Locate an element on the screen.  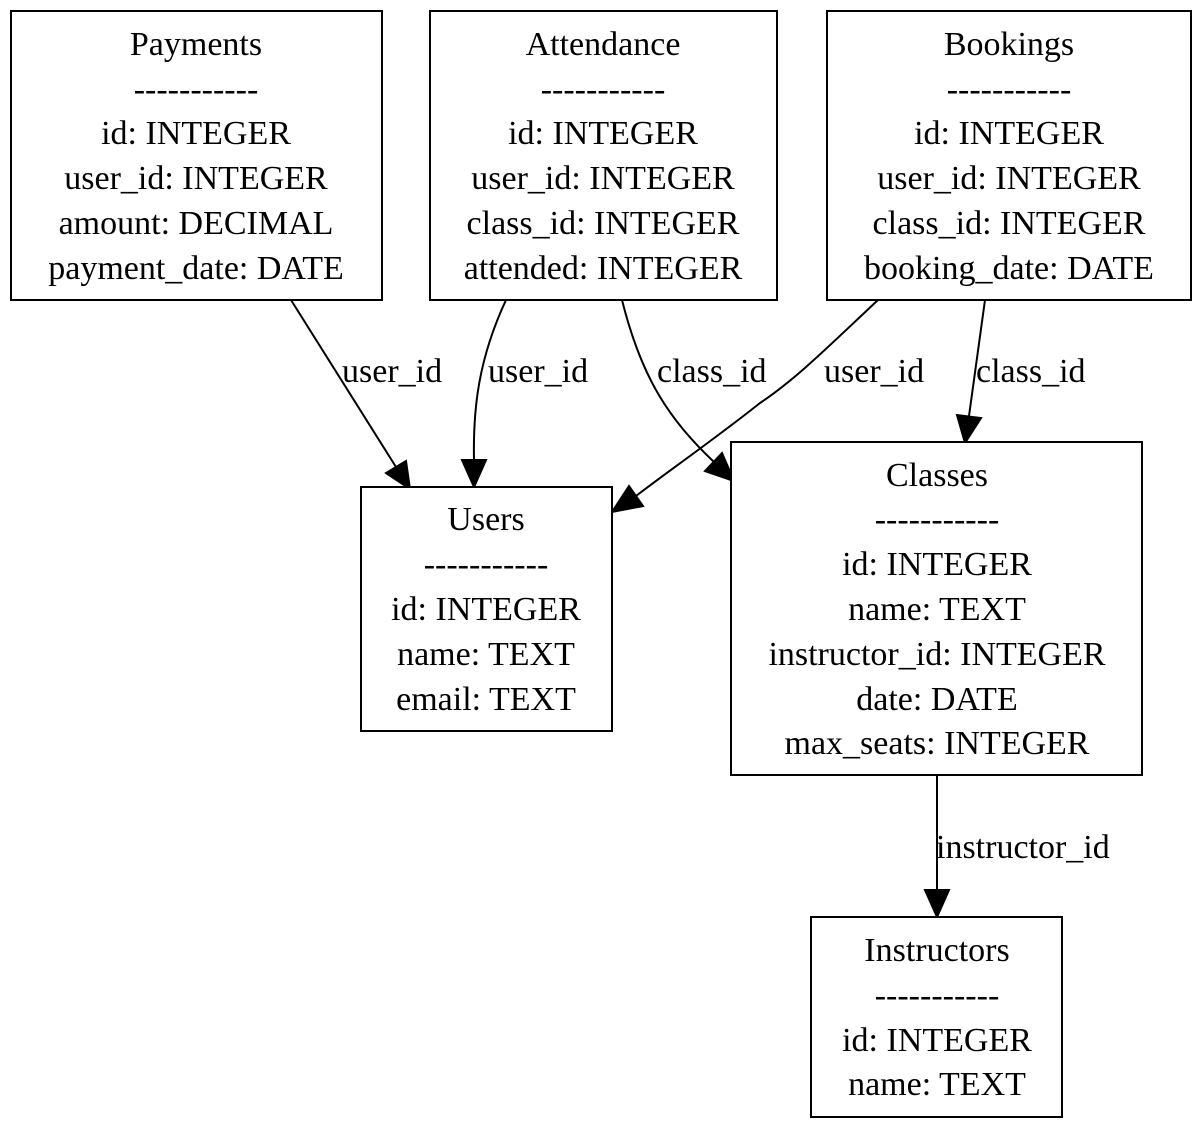
table-field: instructor_id: INTEGER is located at coordinates (936, 654).